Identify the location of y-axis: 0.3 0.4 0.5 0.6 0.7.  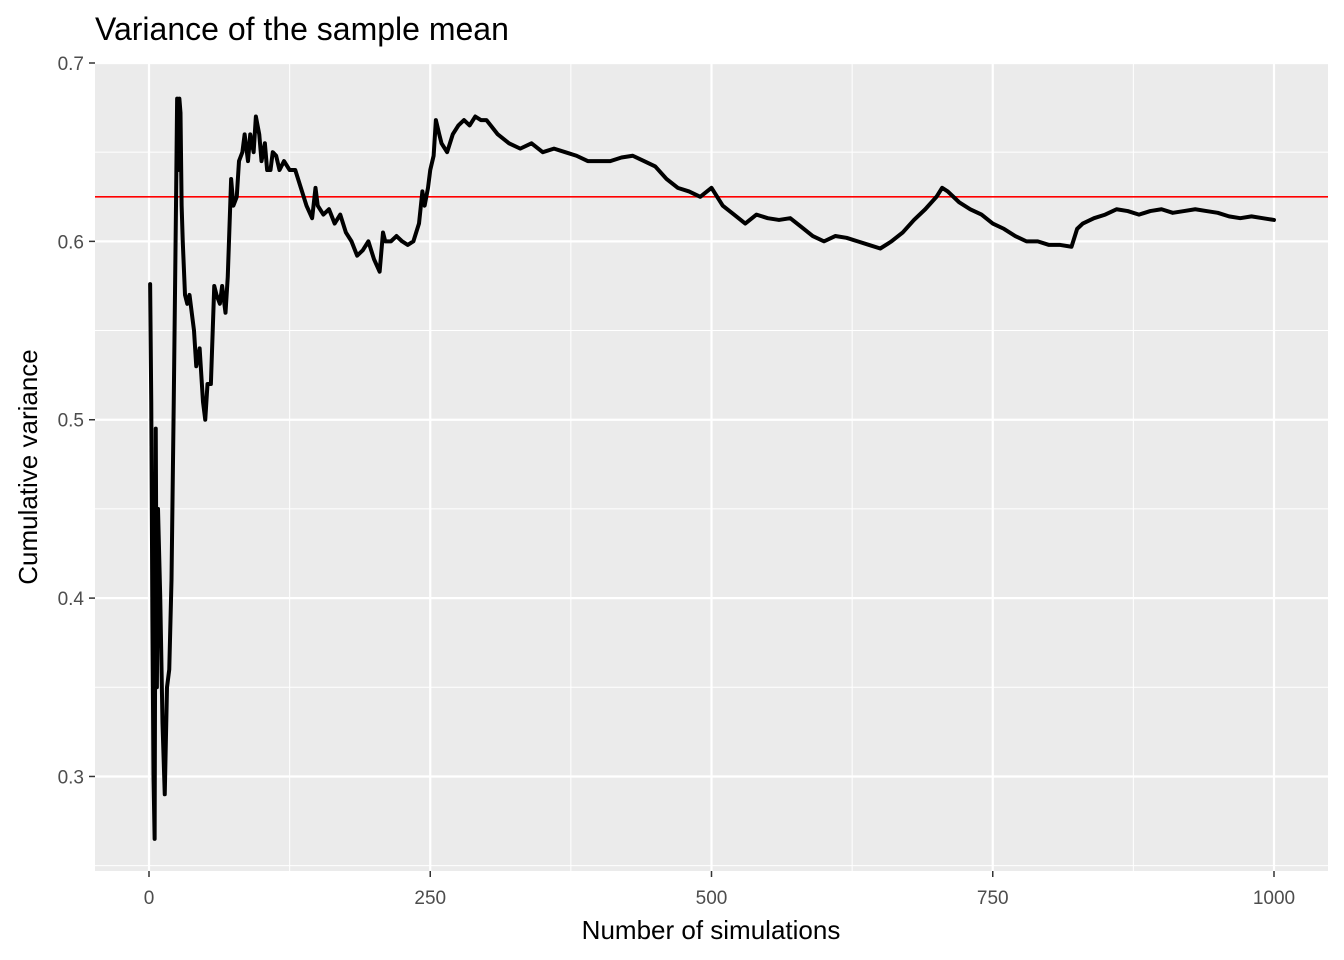
(76, 421).